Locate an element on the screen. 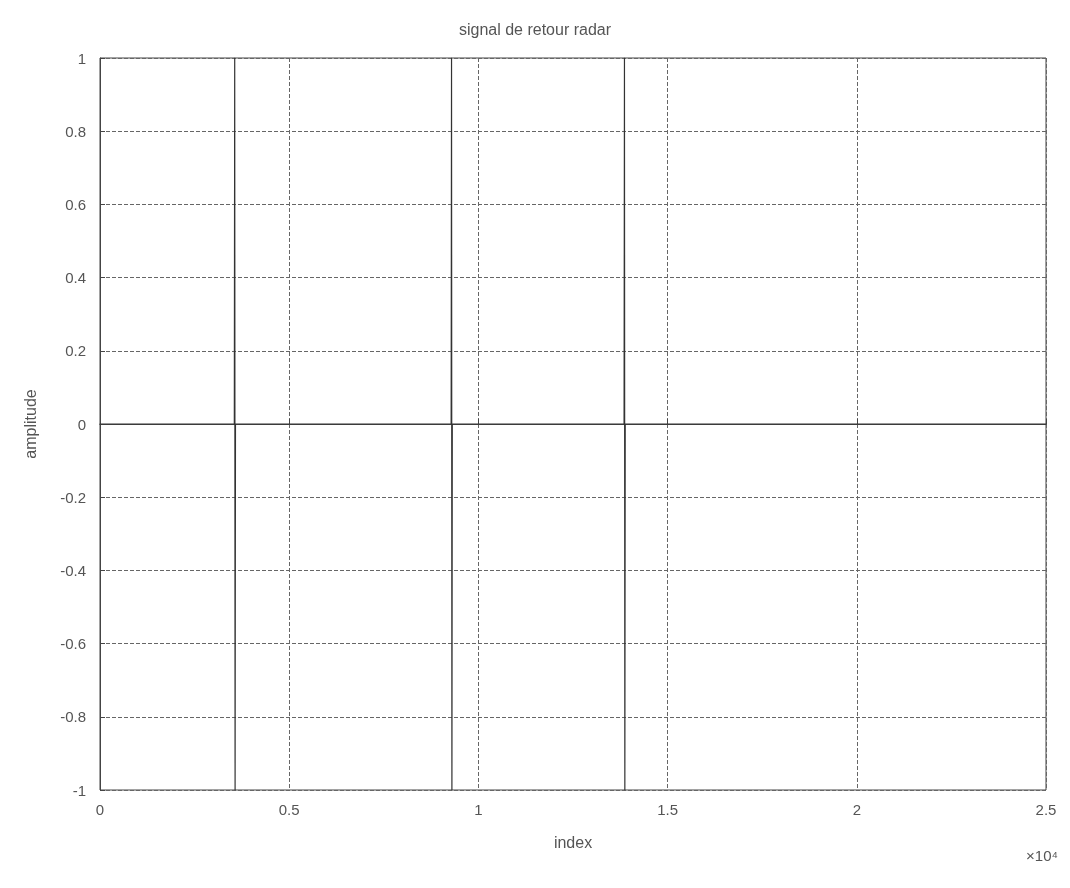  y-tick-label: -0.2 is located at coordinates (73, 497).